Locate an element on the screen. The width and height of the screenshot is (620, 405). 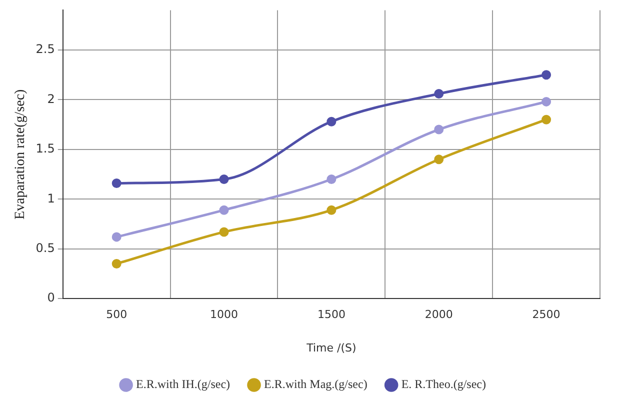
y-axis-title: Evaparation rate(g/sec) is located at coordinates (20, 154).